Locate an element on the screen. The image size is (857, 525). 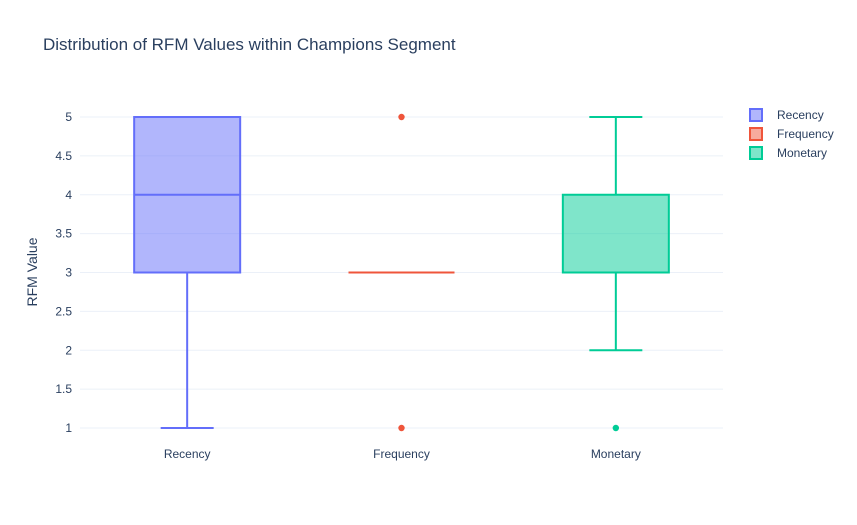
legend: Recency Frequency Monetary is located at coordinates (791, 134).